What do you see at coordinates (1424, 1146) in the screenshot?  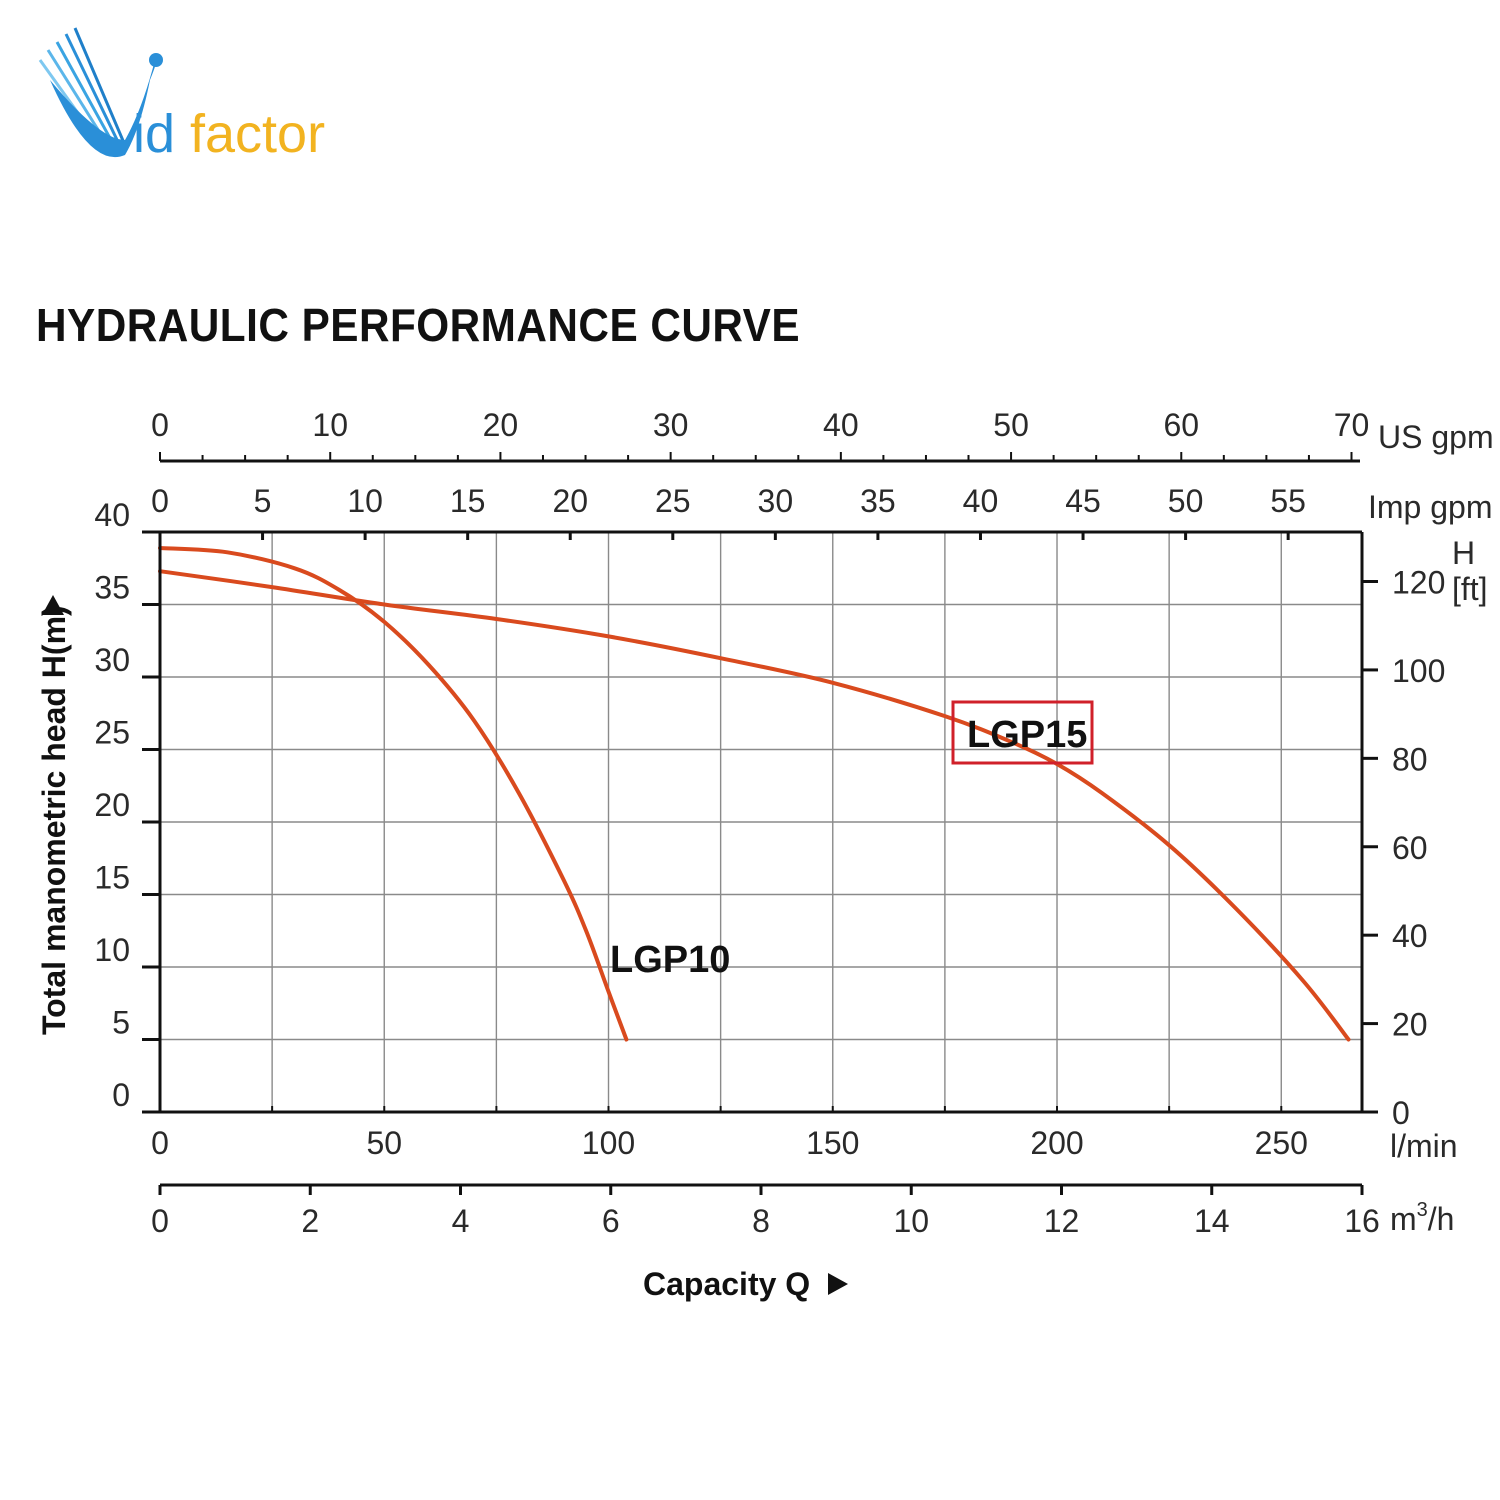 I see `x-unit-lmin: l/min` at bounding box center [1424, 1146].